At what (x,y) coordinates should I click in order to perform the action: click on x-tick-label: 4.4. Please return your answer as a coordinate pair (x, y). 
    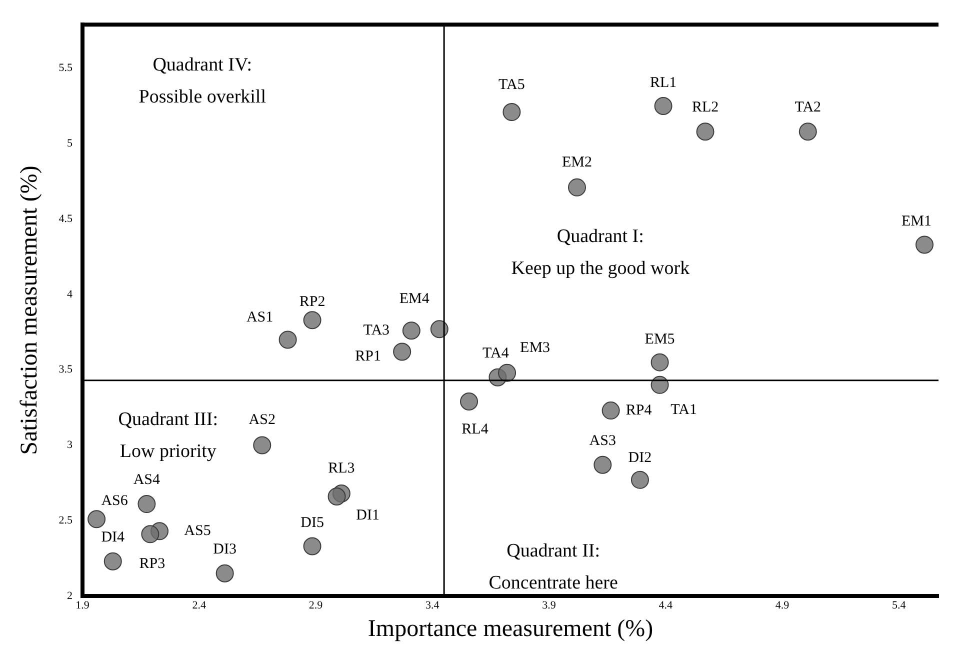
    Looking at the image, I should click on (665, 605).